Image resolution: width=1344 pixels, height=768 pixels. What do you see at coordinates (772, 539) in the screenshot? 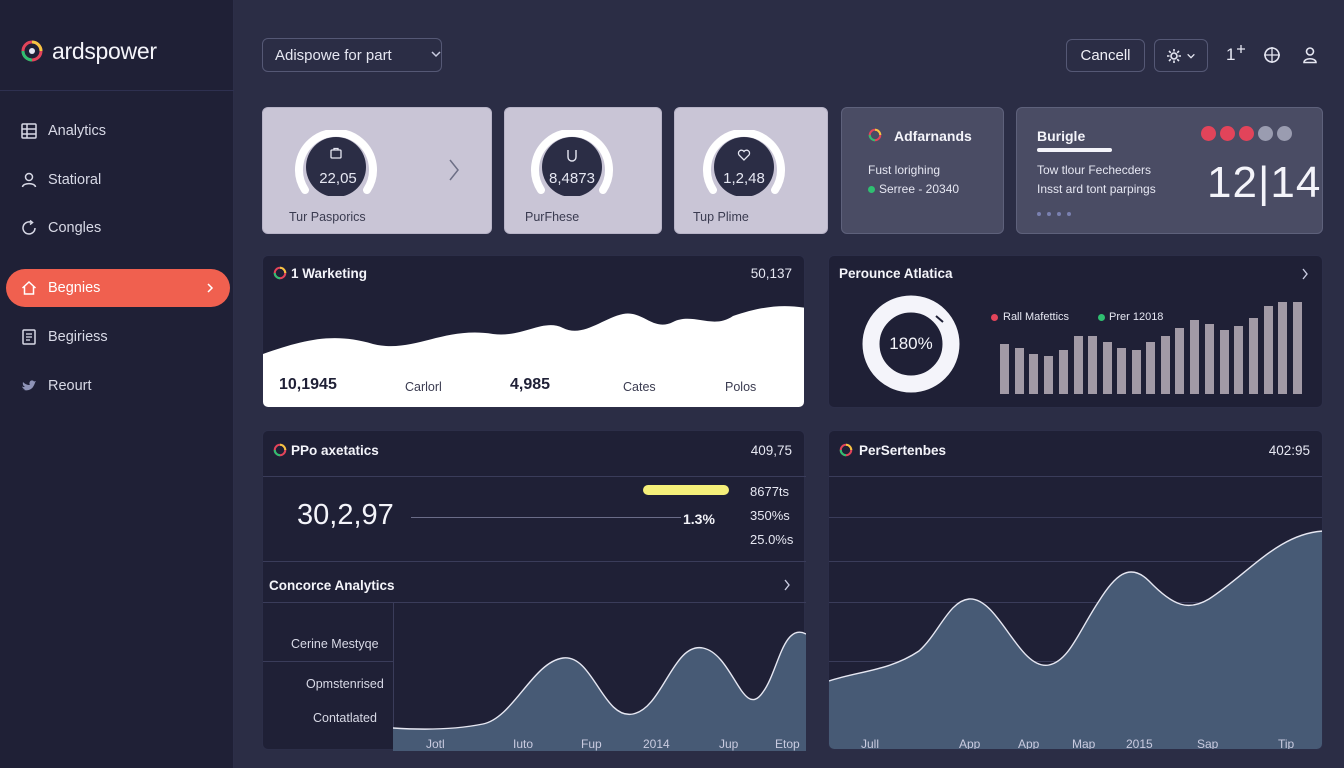
I see `ppo-side-value: 25.0%s` at bounding box center [772, 539].